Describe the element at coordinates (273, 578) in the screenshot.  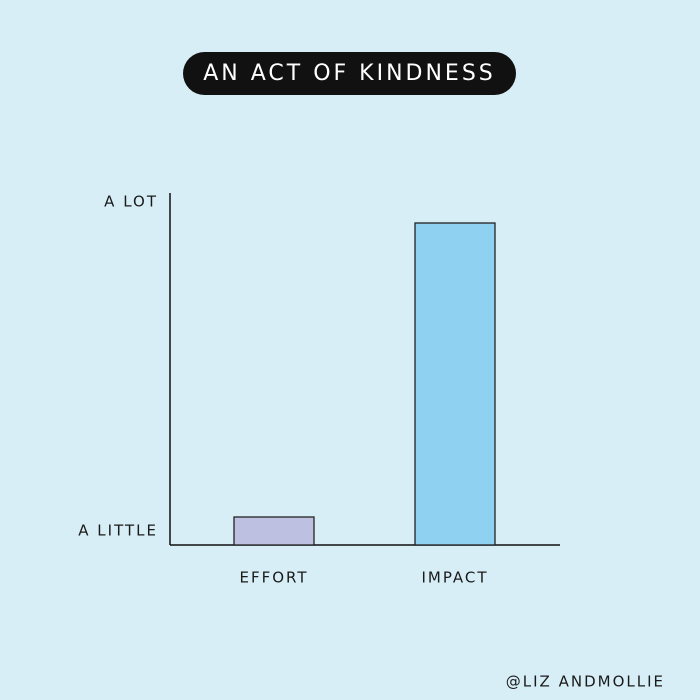
I see `x-tick-label: EFFORT` at that location.